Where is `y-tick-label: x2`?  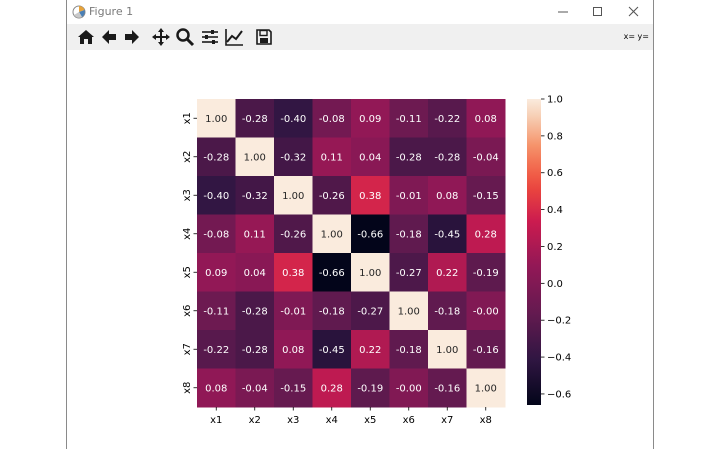
y-tick-label: x2 is located at coordinates (187, 157).